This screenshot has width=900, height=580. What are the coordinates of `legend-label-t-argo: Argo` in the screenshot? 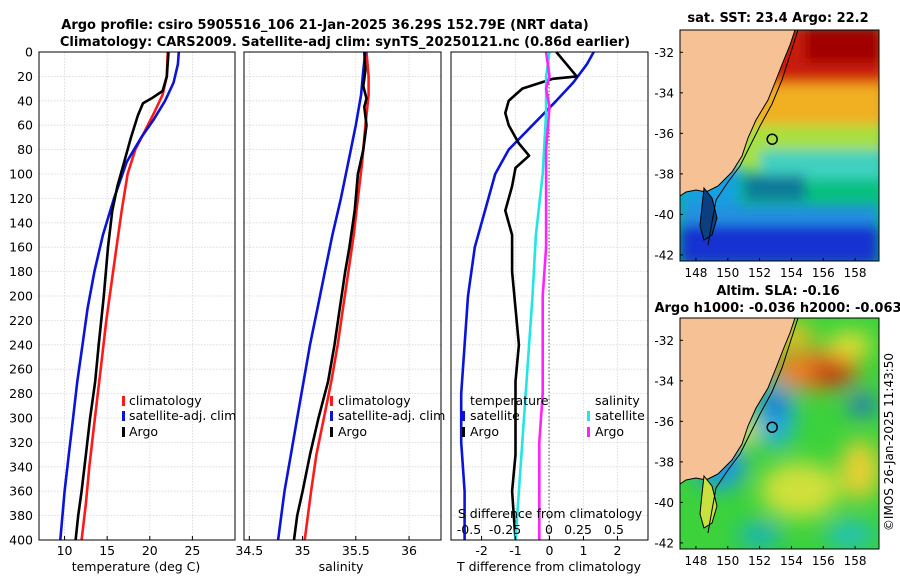 It's located at (484, 431).